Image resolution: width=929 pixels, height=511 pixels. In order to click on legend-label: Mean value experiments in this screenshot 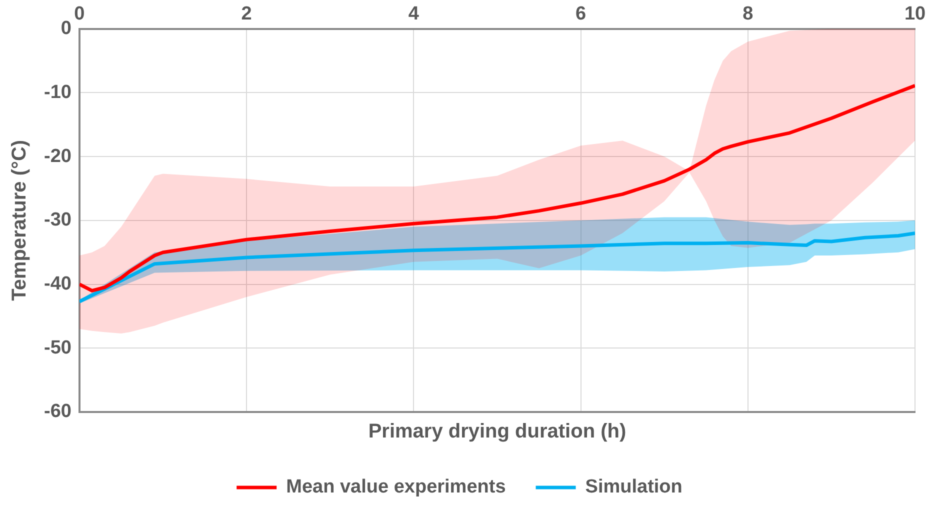, I will do `click(396, 487)`.